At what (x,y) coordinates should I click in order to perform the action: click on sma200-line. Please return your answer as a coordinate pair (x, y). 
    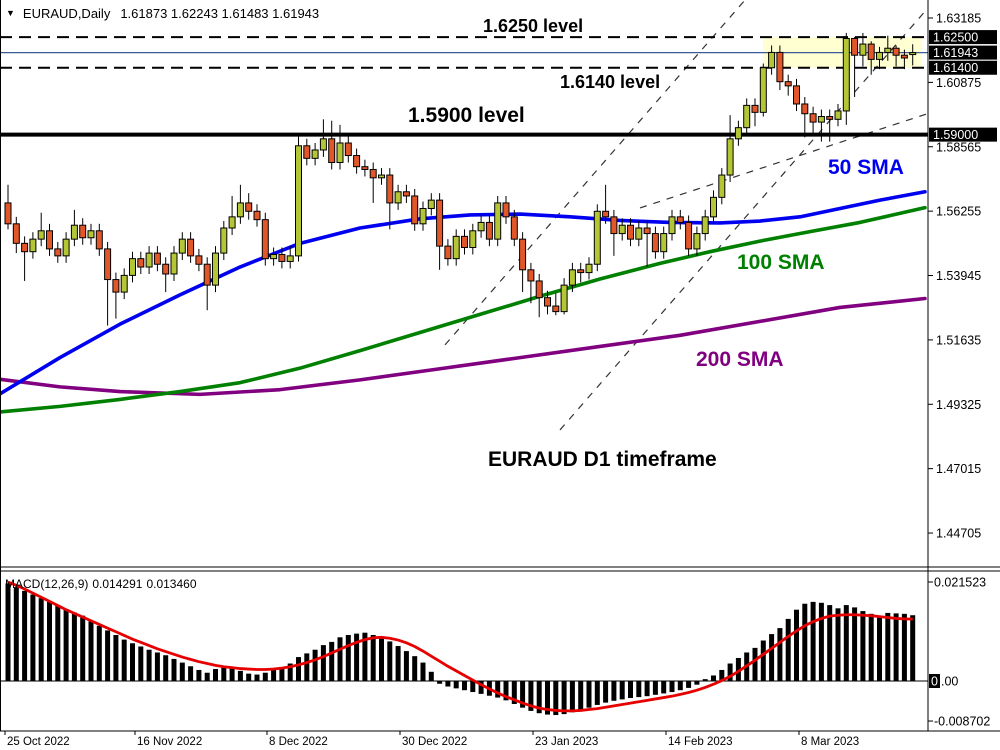
    Looking at the image, I should click on (463, 346).